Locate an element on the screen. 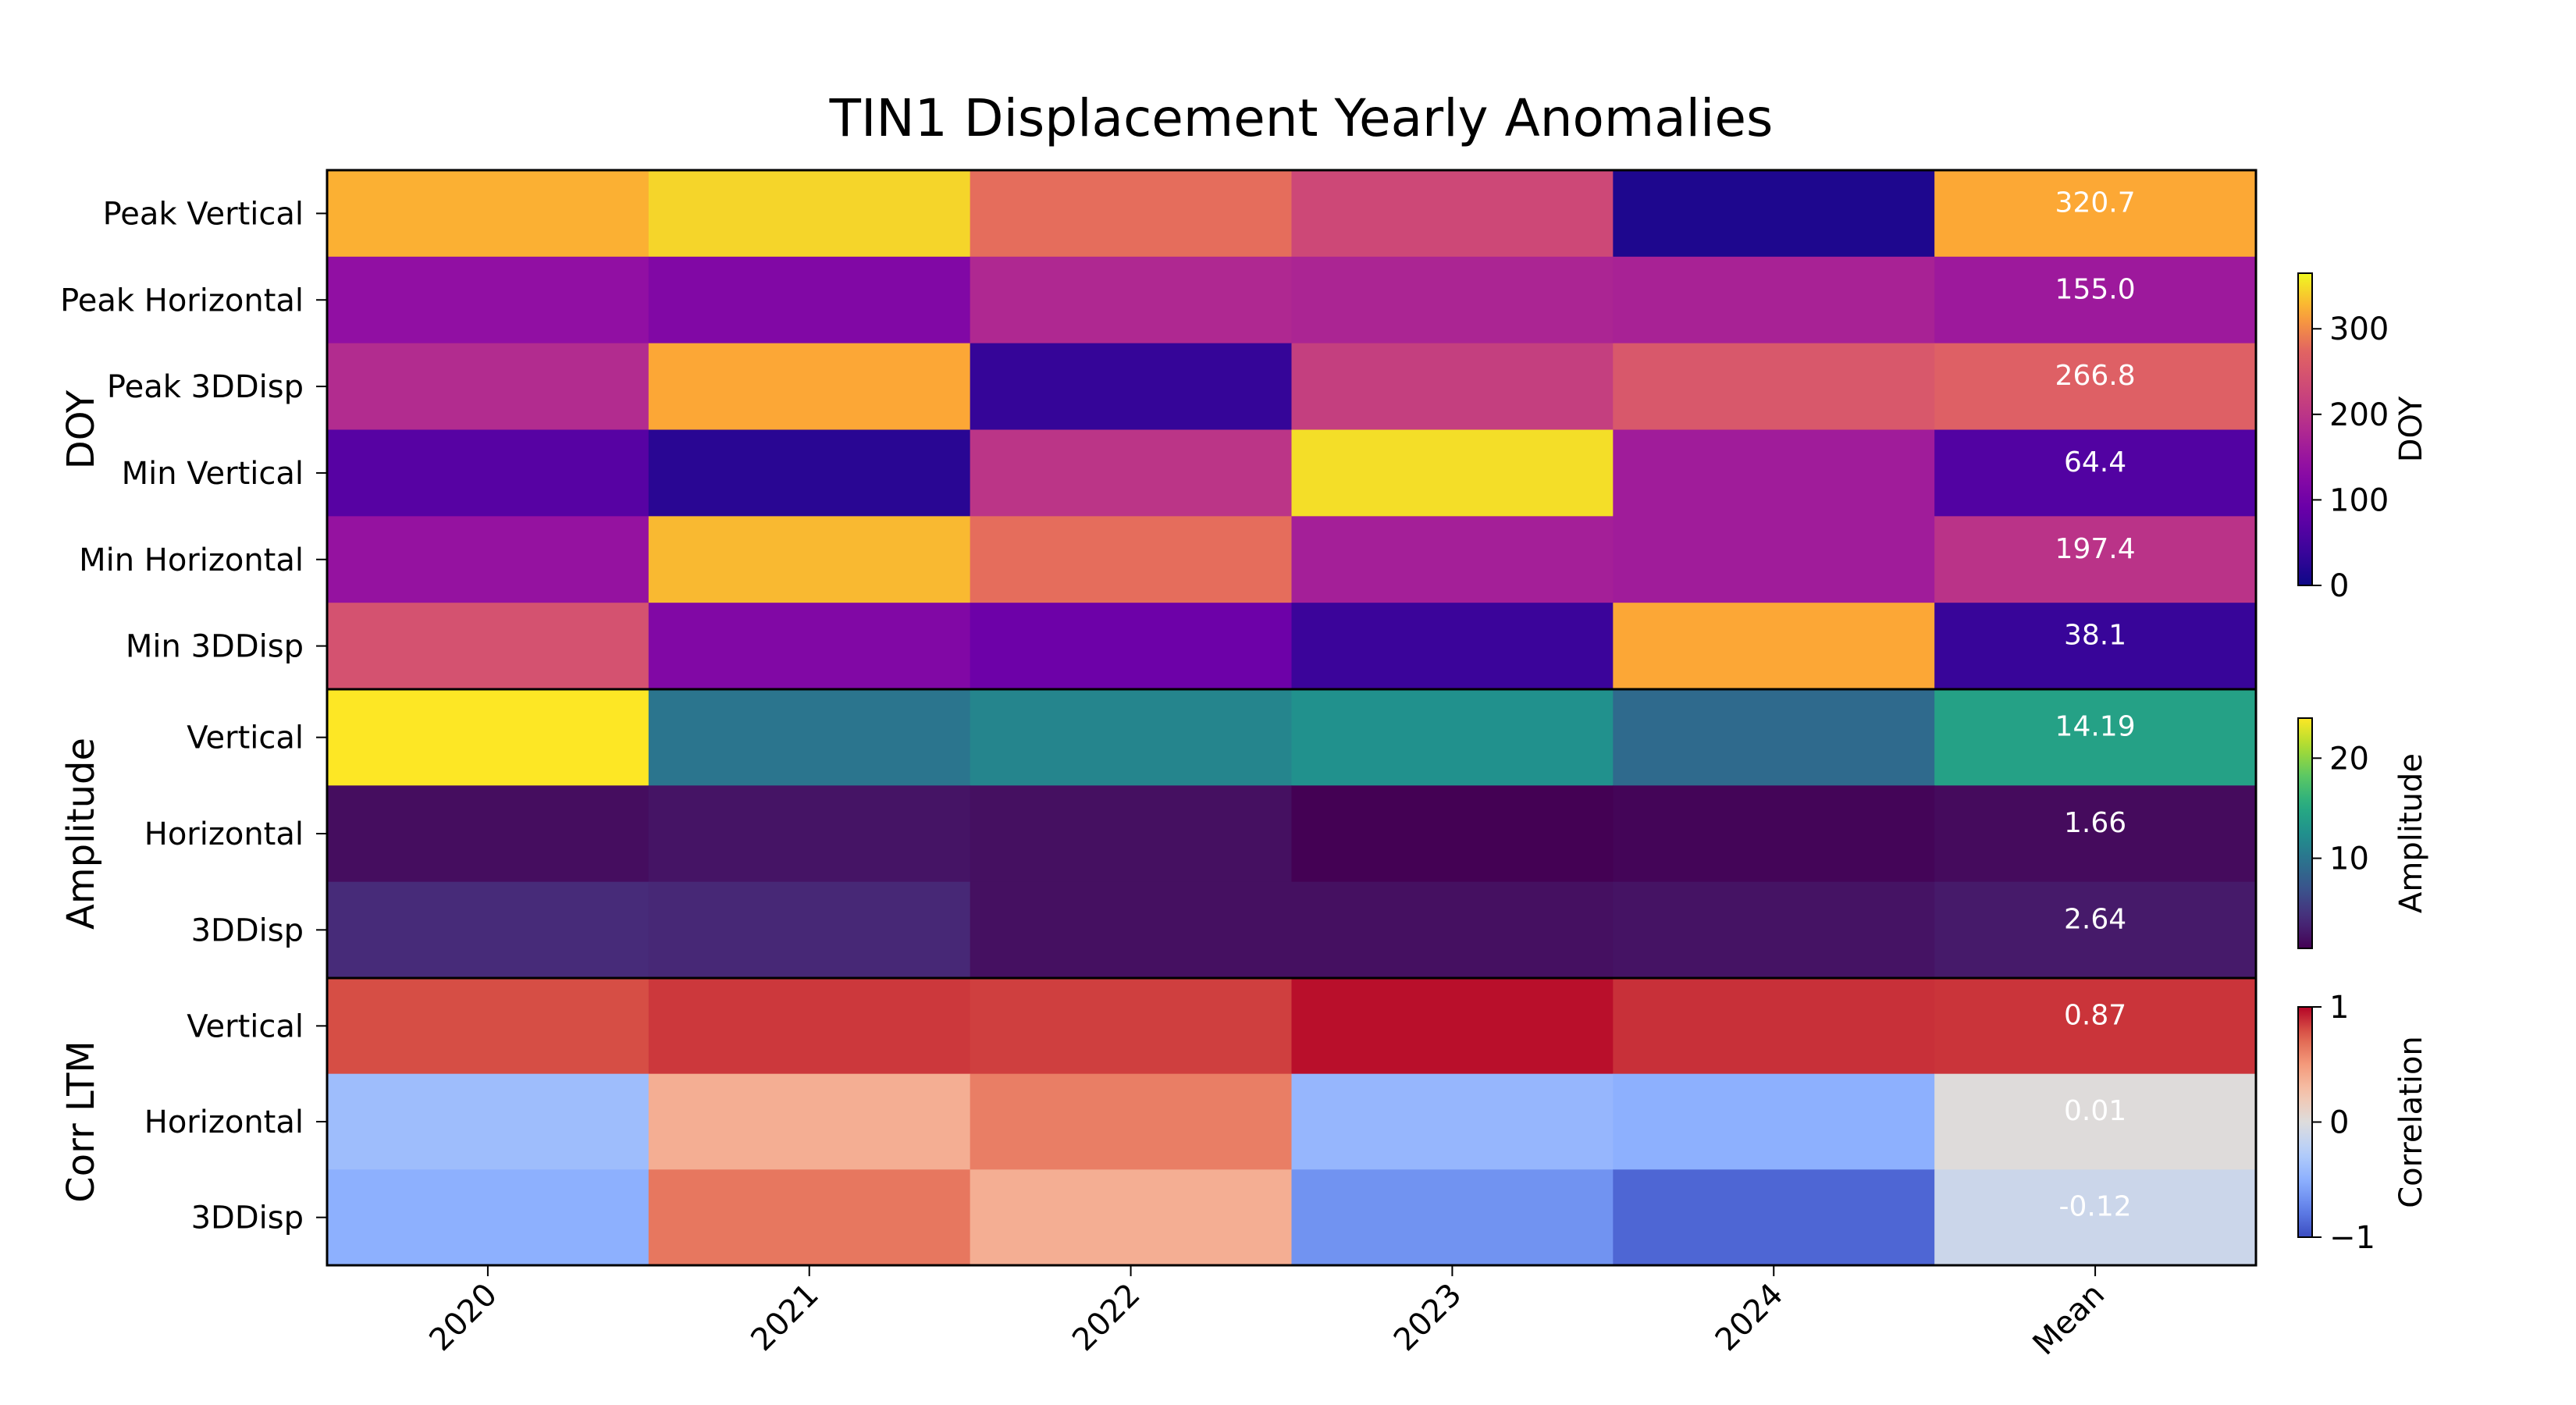 This screenshot has height=1405, width=2576. cell-value-label: 2.64 is located at coordinates (2095, 919).